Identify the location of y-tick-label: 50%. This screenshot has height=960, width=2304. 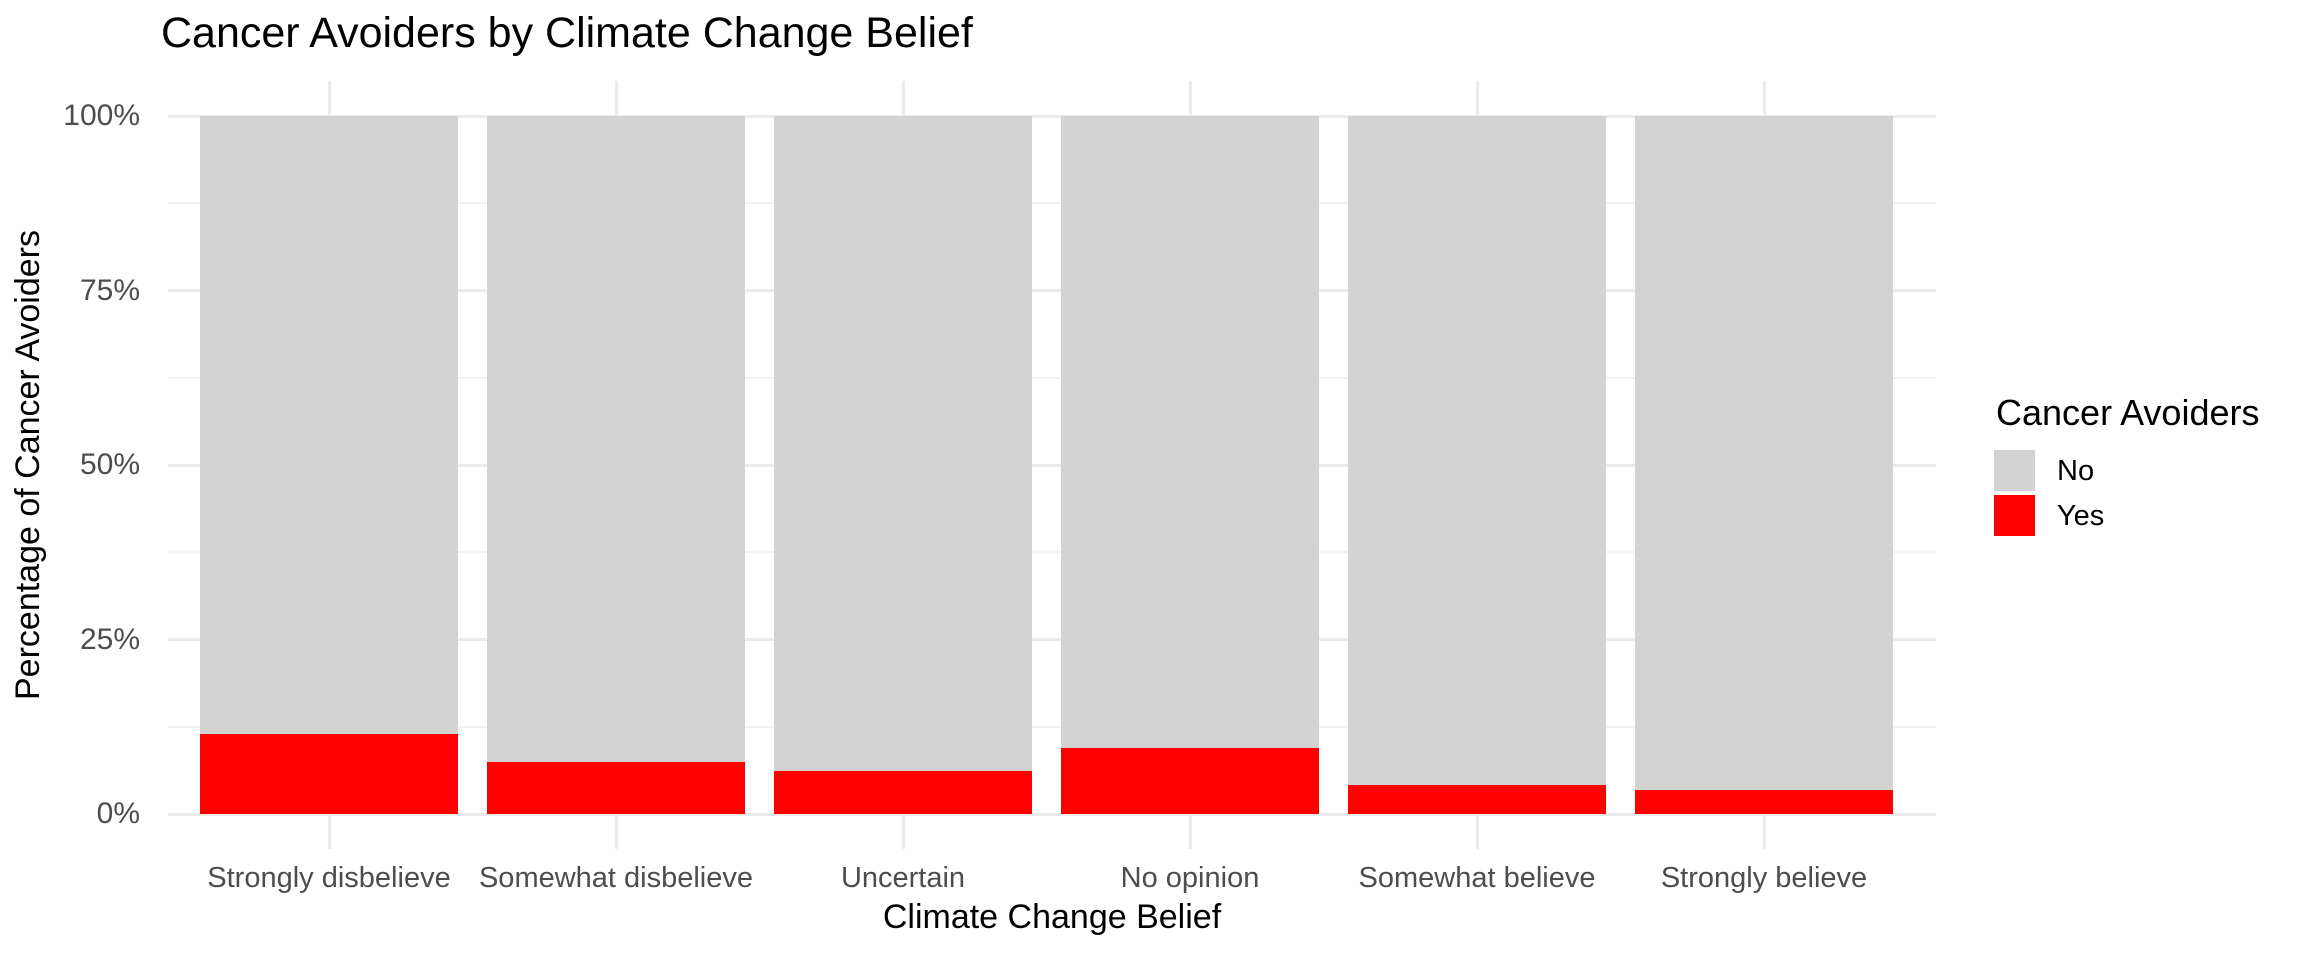
(109, 464).